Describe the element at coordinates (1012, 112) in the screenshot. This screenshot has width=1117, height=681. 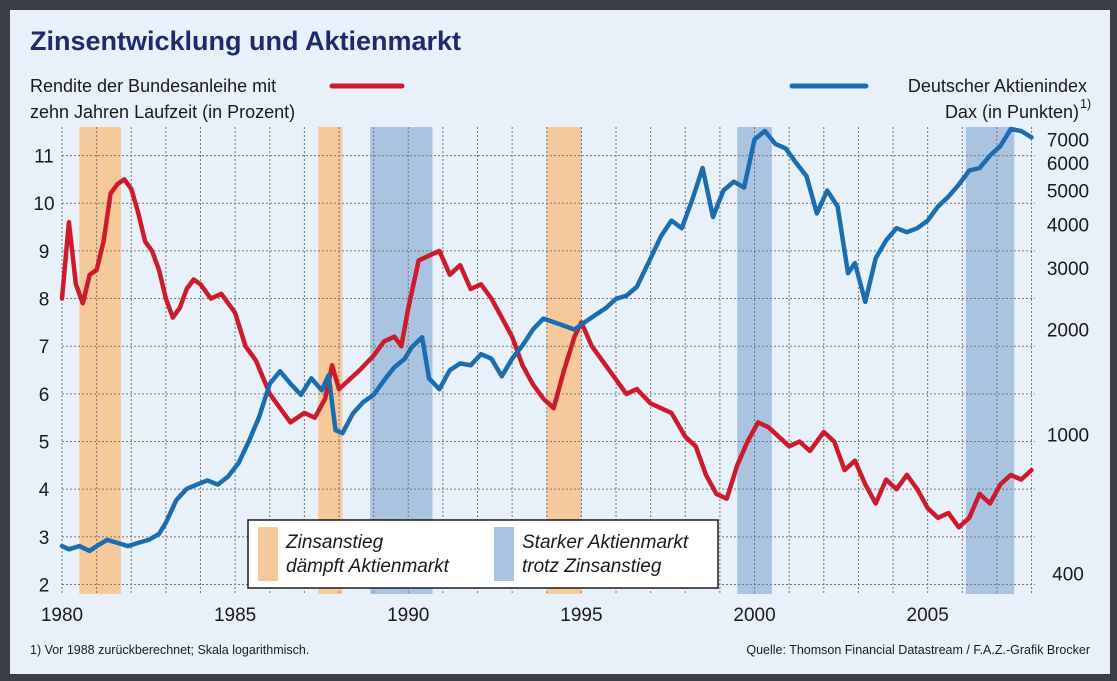
I see `right-axis-label-line2: Dax (in Punkten)` at that location.